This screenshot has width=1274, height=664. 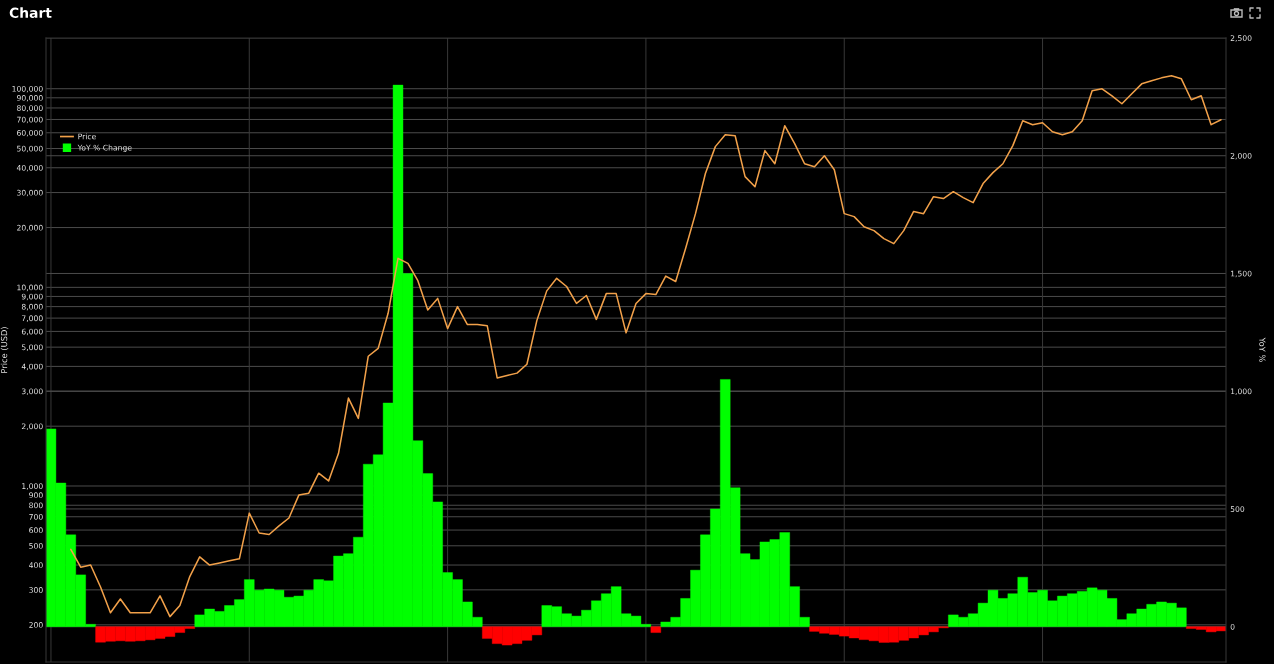 What do you see at coordinates (4, 350) in the screenshot?
I see `y-axis-title: Price (USD)` at bounding box center [4, 350].